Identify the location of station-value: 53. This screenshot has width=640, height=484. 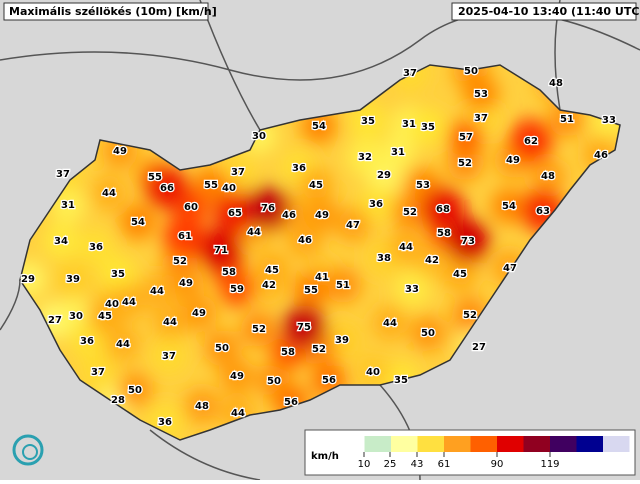
(423, 185).